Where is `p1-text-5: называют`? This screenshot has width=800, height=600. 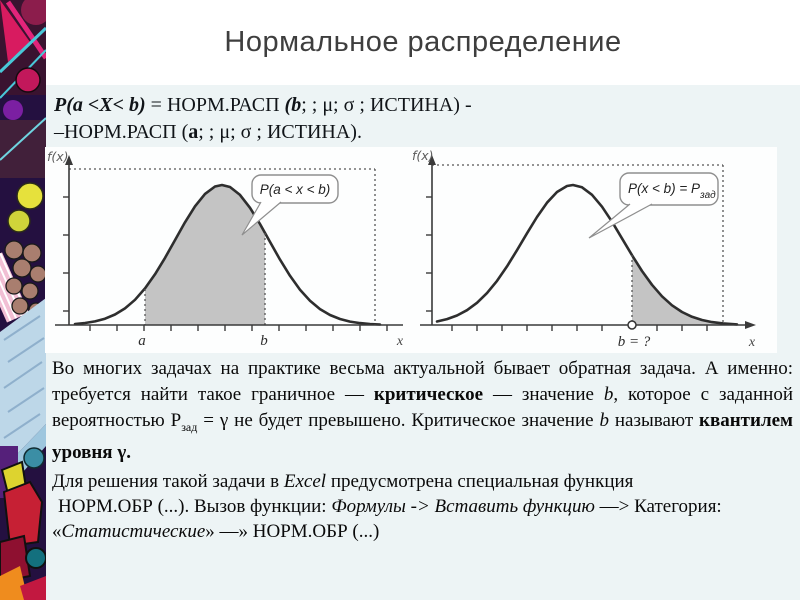 p1-text-5: называют is located at coordinates (654, 420).